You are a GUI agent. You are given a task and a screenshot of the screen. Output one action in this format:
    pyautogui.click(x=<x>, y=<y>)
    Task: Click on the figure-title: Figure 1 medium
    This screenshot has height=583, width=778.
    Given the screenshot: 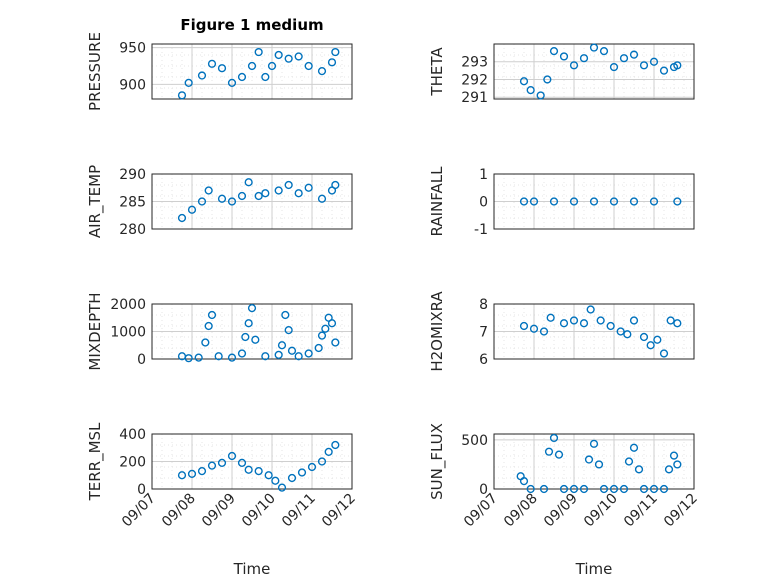 What is the action you would take?
    pyautogui.click(x=251, y=25)
    